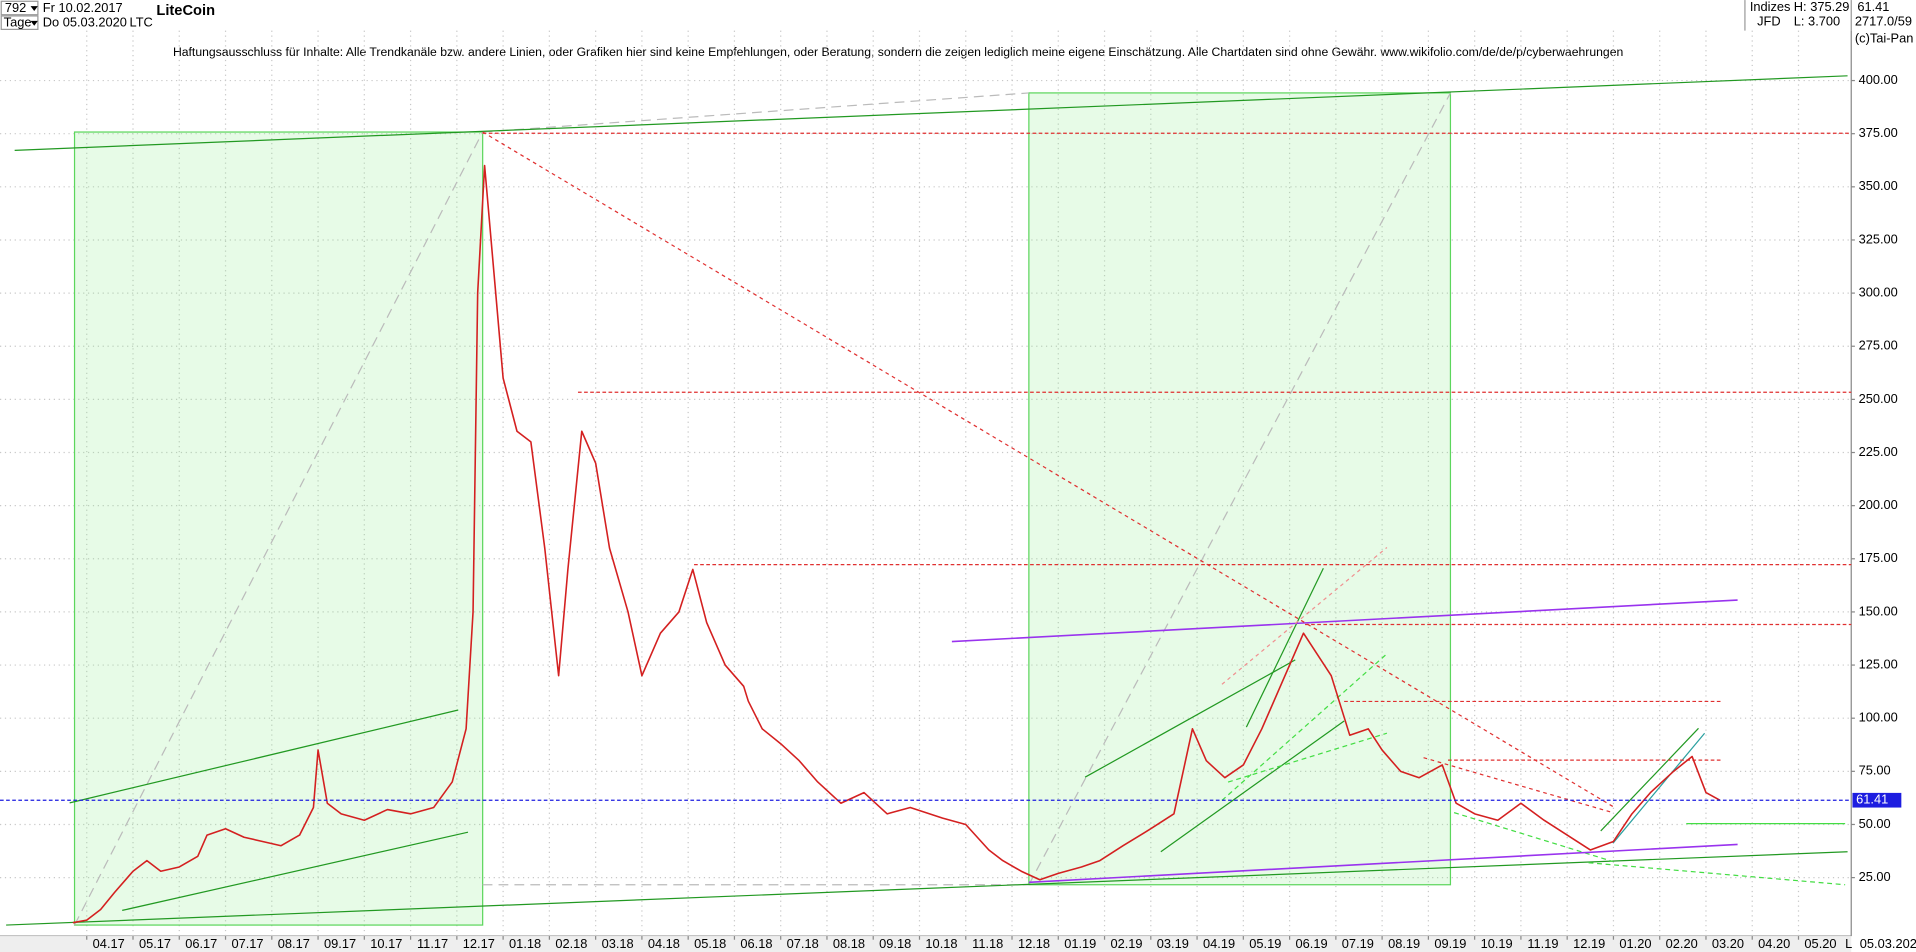  Describe the element at coordinates (1878, 132) in the screenshot. I see `y-tick-label: 375.00` at that location.